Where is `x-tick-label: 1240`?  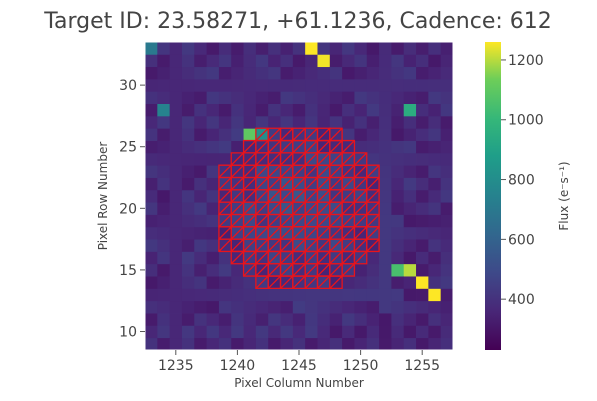
x-tick-label: 1240 is located at coordinates (238, 366).